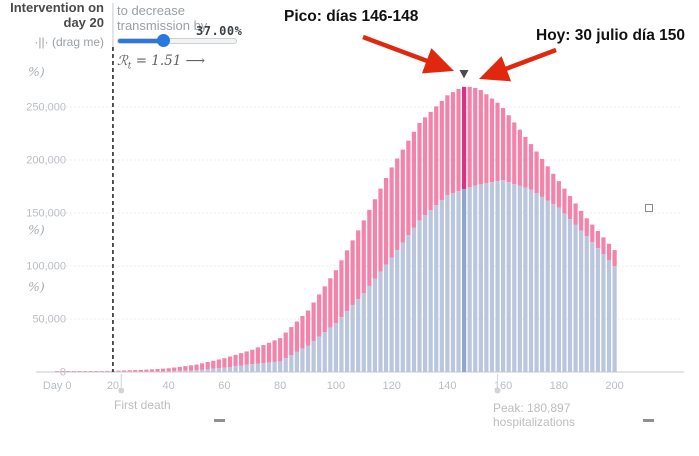  What do you see at coordinates (649, 208) in the screenshot?
I see `series-checkbox` at bounding box center [649, 208].